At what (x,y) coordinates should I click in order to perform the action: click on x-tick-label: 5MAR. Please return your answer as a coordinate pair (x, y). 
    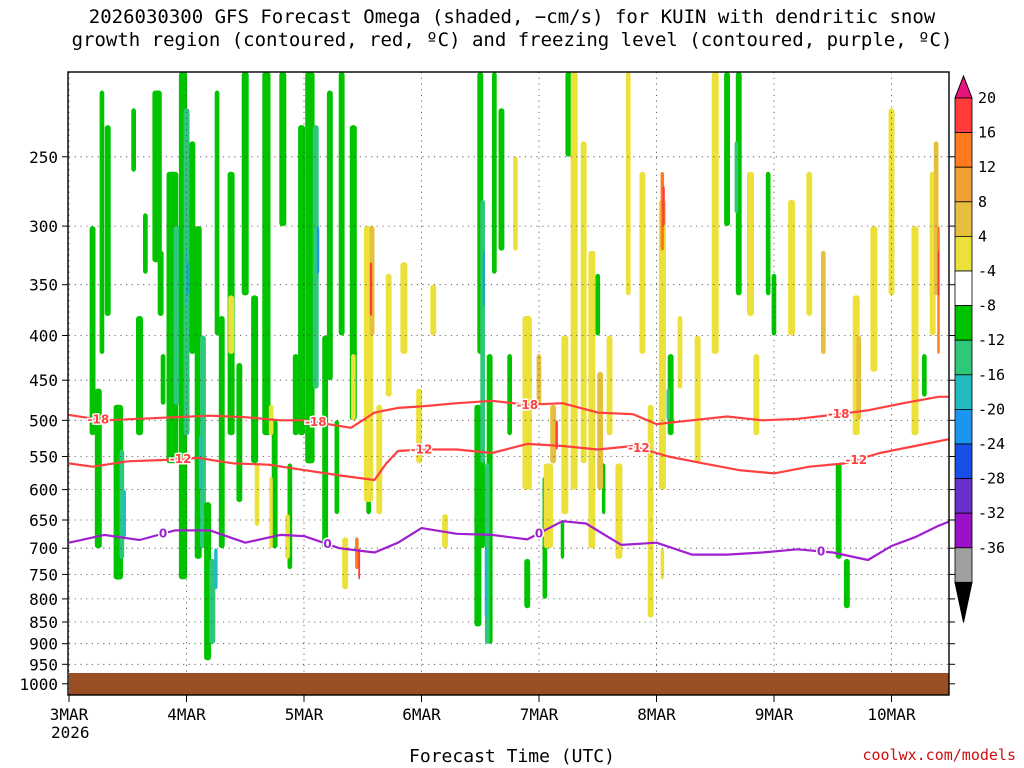
    Looking at the image, I should click on (304, 714).